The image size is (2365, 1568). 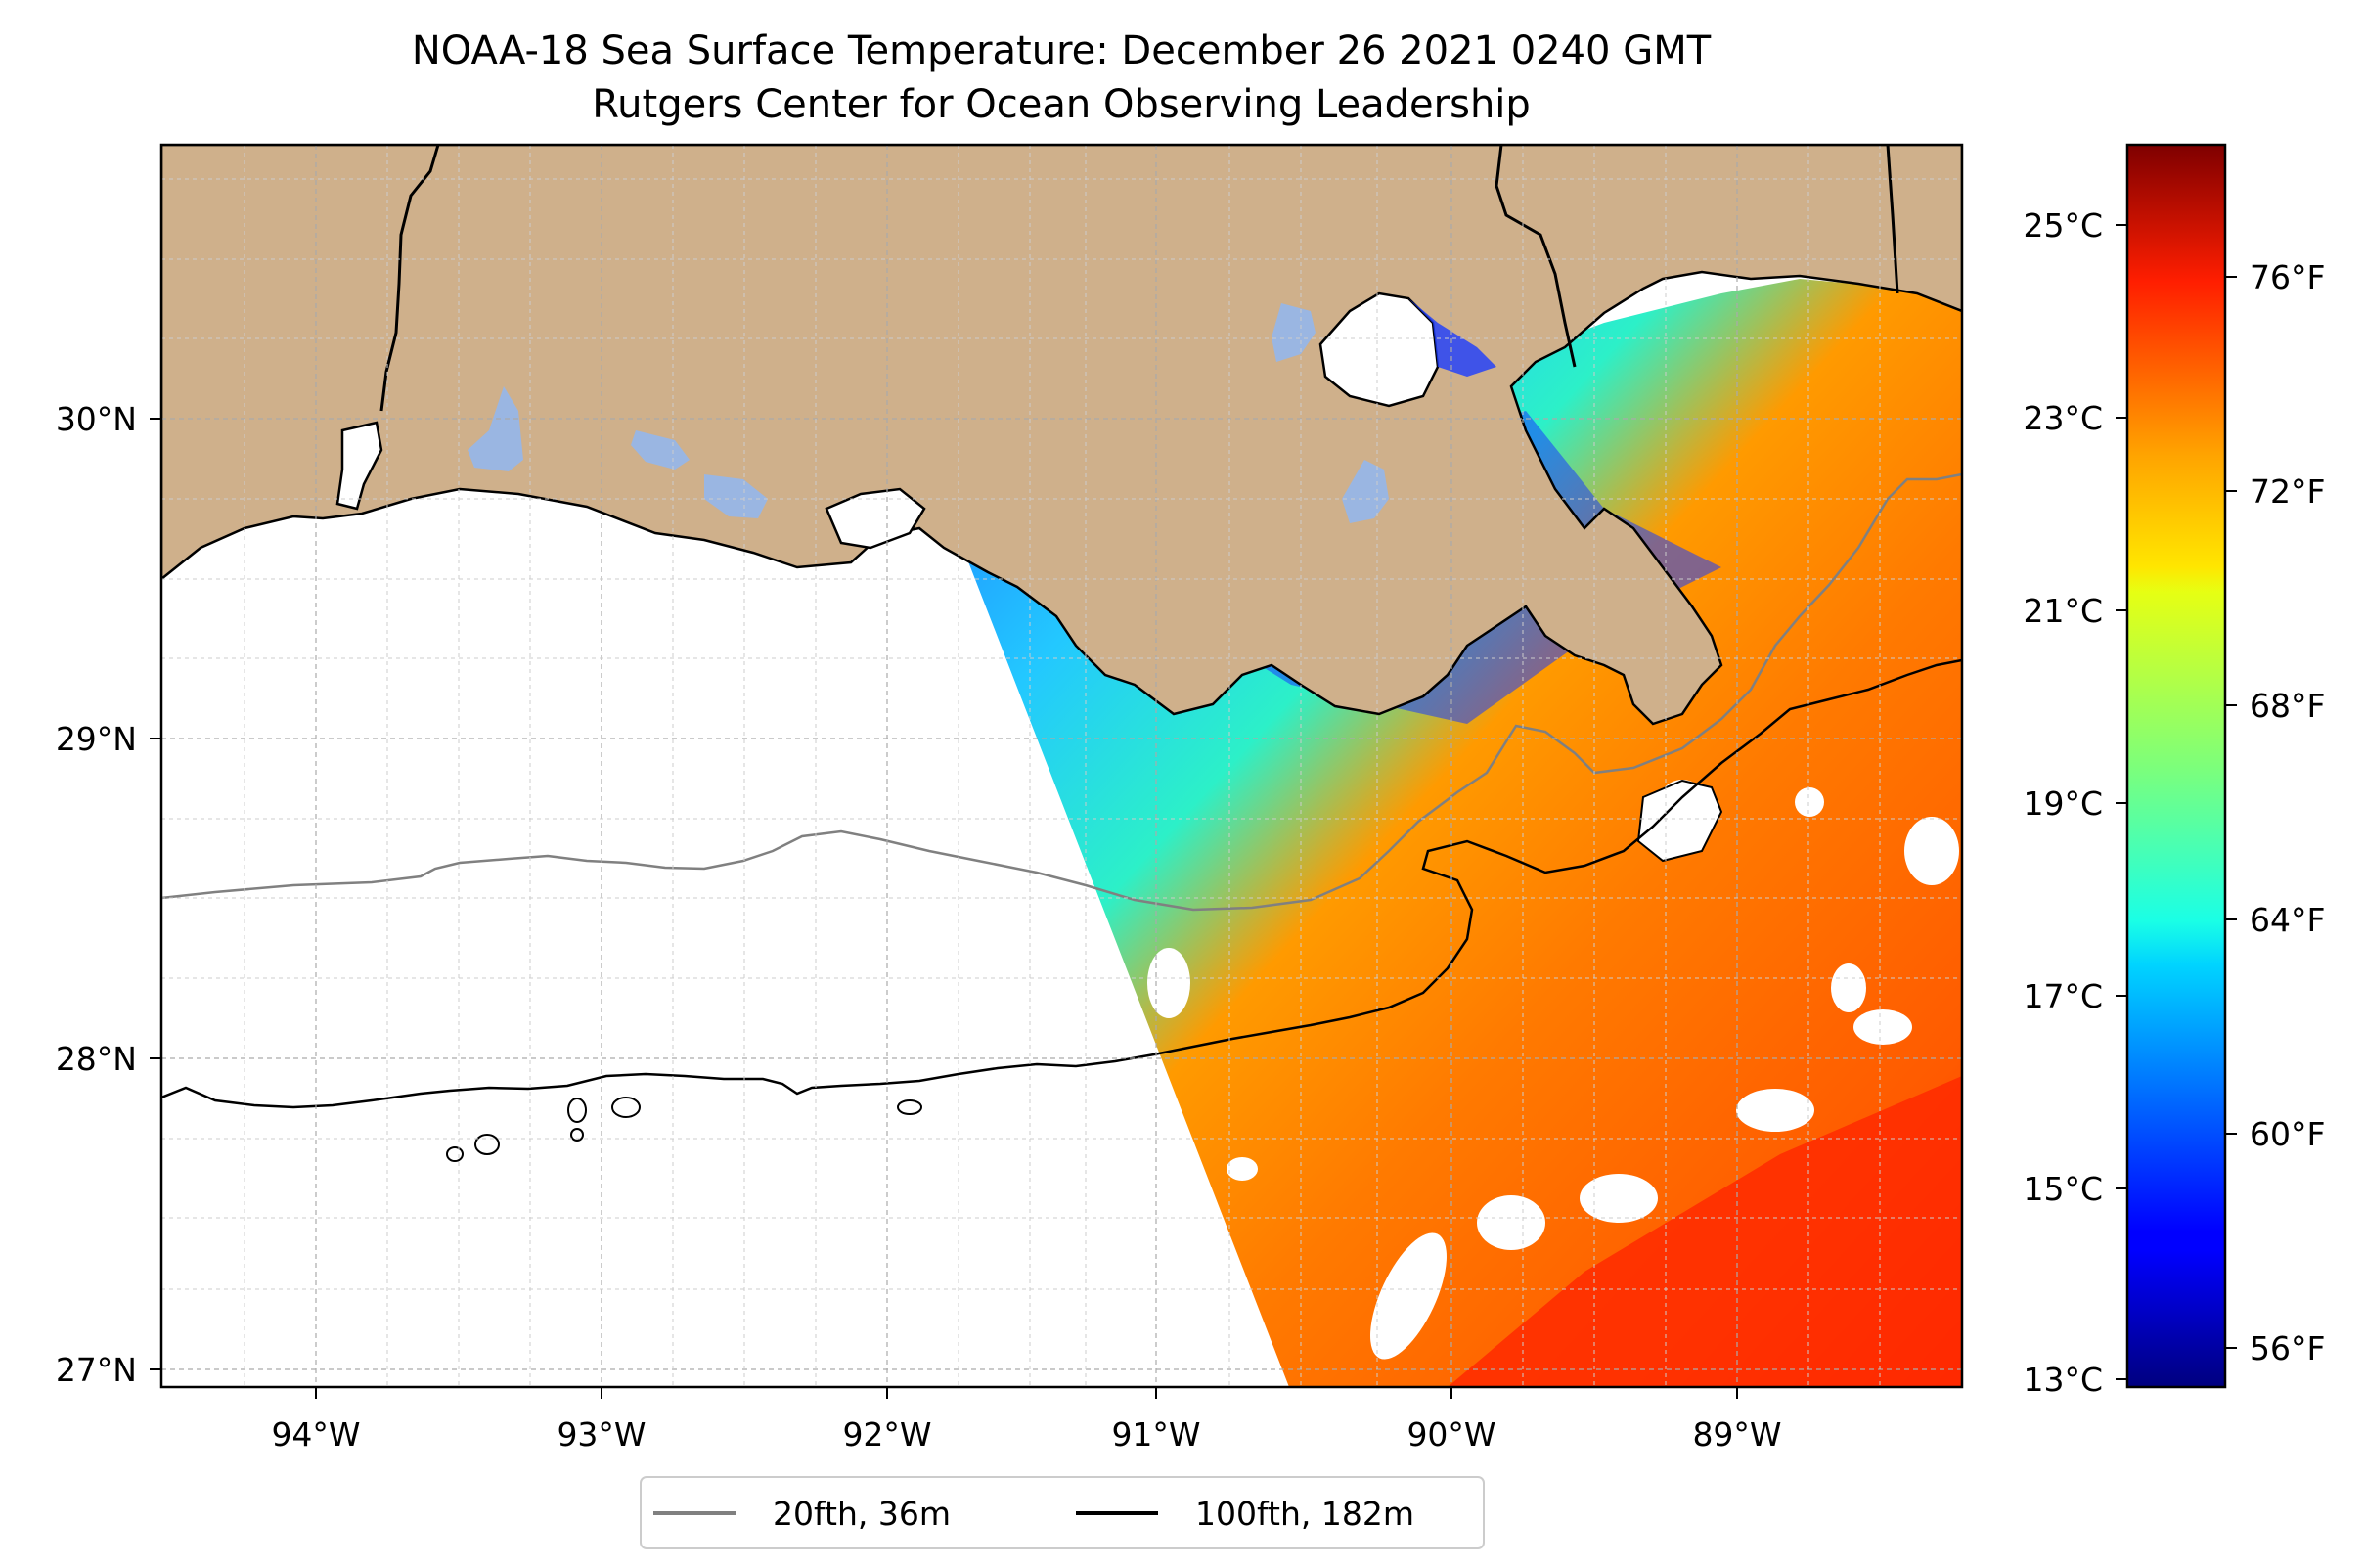 I want to click on legend: 20fth, 36m 100fth, 182m, so click(x=1062, y=1512).